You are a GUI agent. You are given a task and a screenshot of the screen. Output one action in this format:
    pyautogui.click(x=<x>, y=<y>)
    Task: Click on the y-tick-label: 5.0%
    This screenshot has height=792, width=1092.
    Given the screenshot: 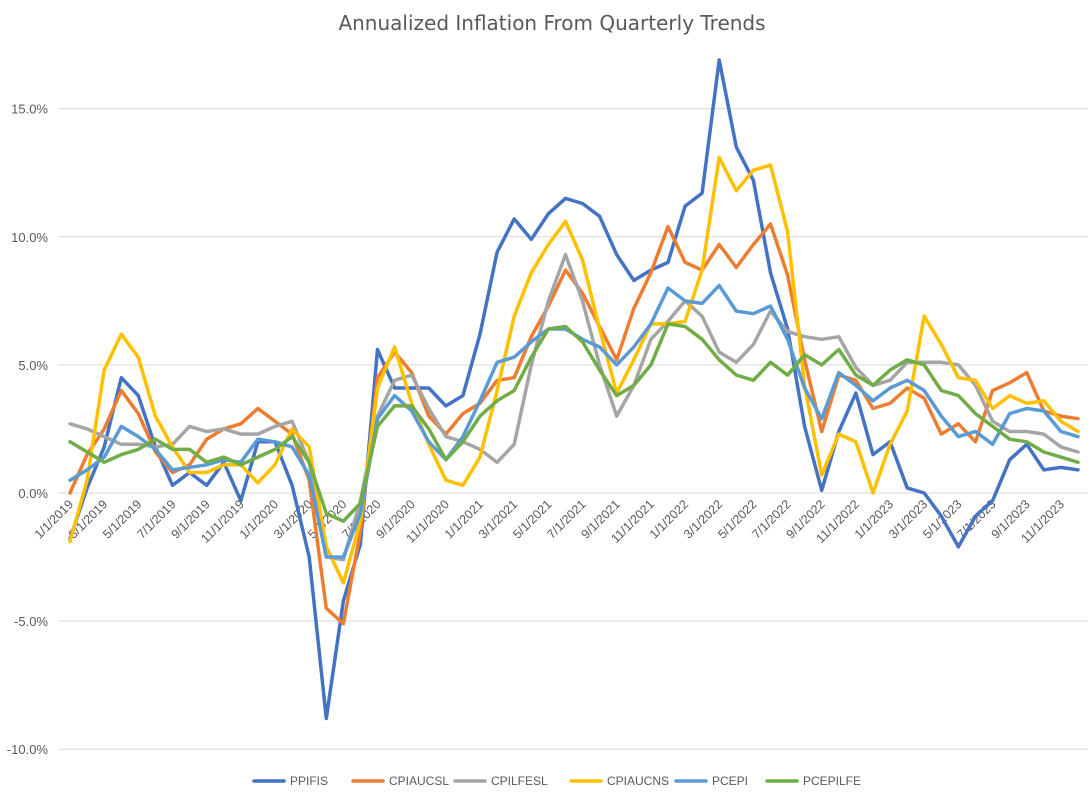 What is the action you would take?
    pyautogui.click(x=33, y=365)
    